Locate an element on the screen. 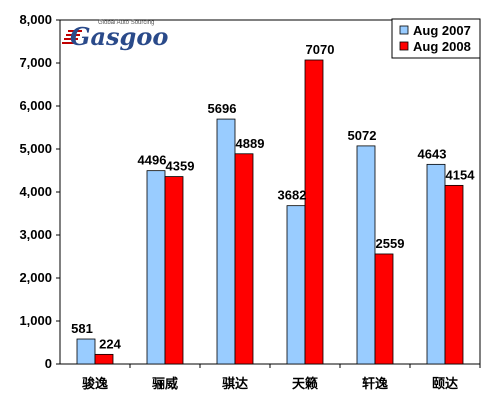 Image resolution: width=500 pixels, height=404 pixels. data-label: 5072 is located at coordinates (362, 135).